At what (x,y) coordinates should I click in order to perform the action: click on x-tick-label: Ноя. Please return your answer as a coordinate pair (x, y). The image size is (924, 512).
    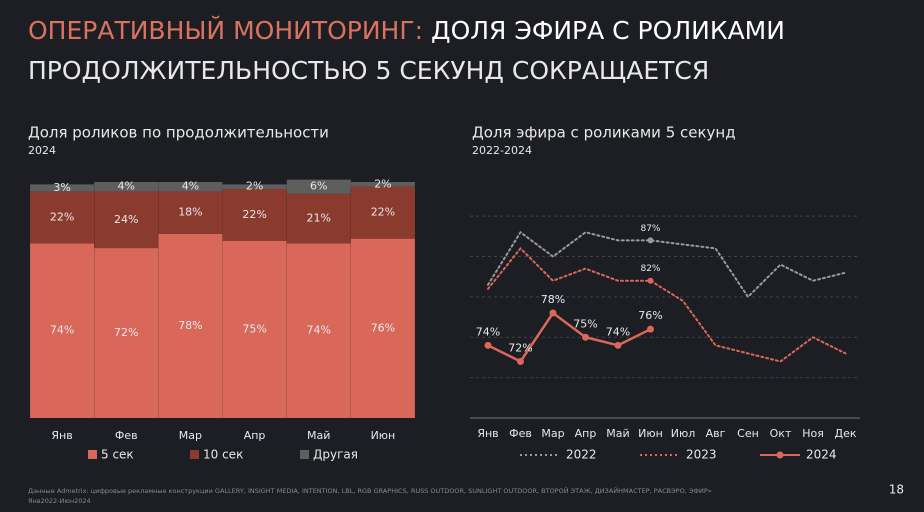
    Looking at the image, I should click on (813, 433).